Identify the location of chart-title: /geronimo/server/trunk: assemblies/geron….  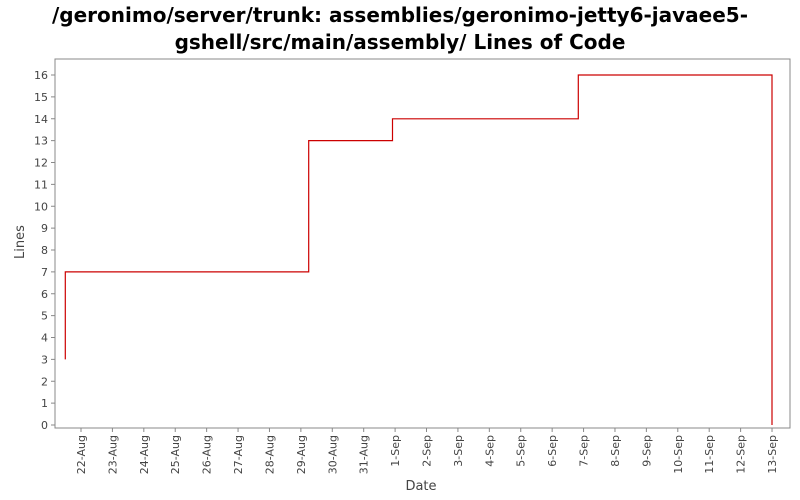
(400, 29).